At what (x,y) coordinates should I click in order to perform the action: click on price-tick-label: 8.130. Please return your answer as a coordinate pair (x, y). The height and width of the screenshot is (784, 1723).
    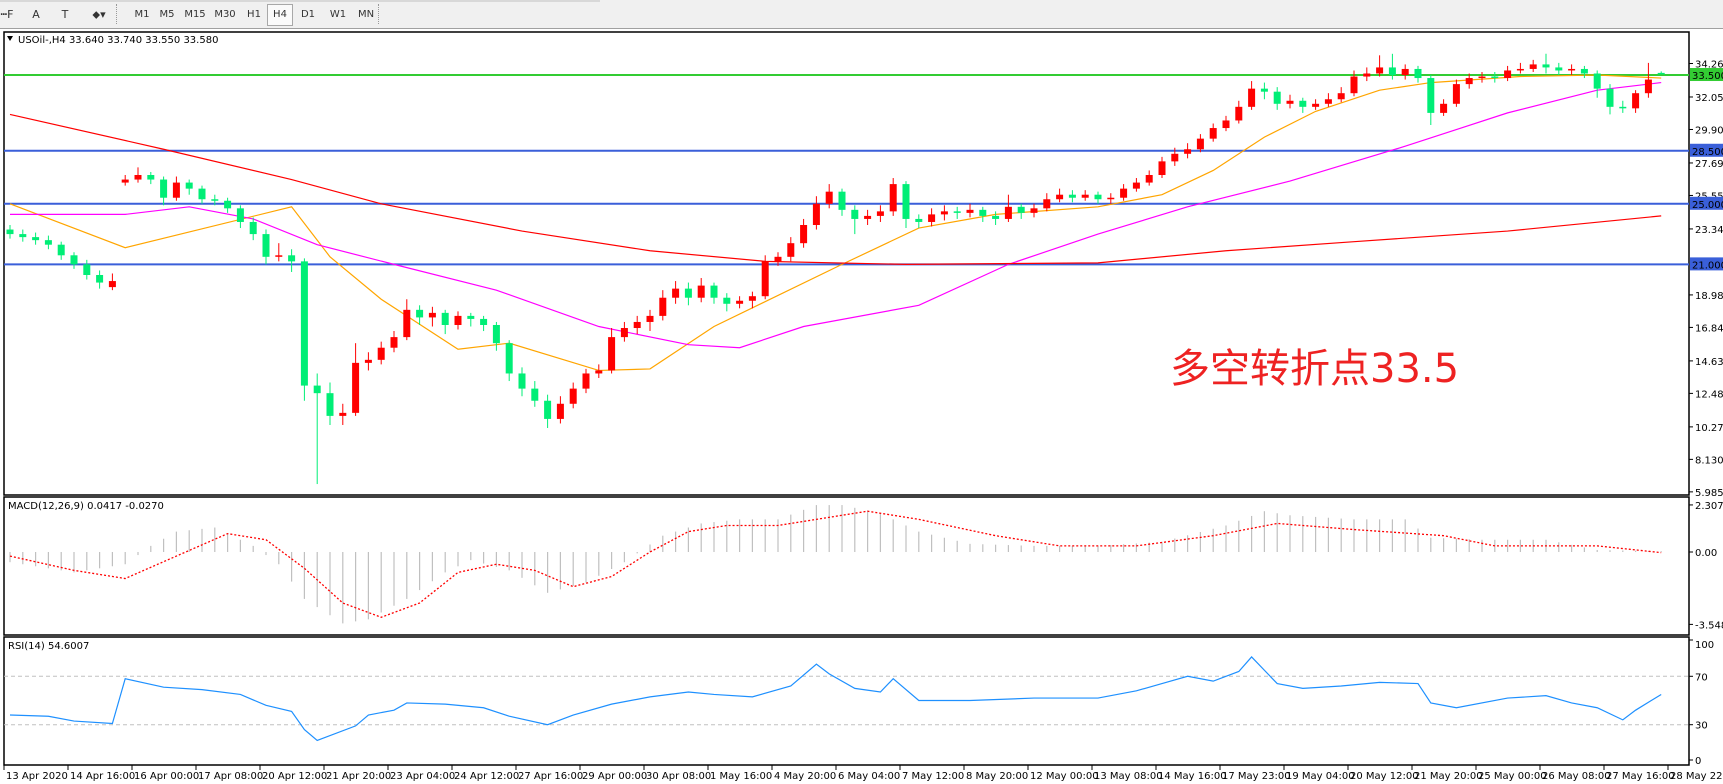
    Looking at the image, I should click on (1709, 460).